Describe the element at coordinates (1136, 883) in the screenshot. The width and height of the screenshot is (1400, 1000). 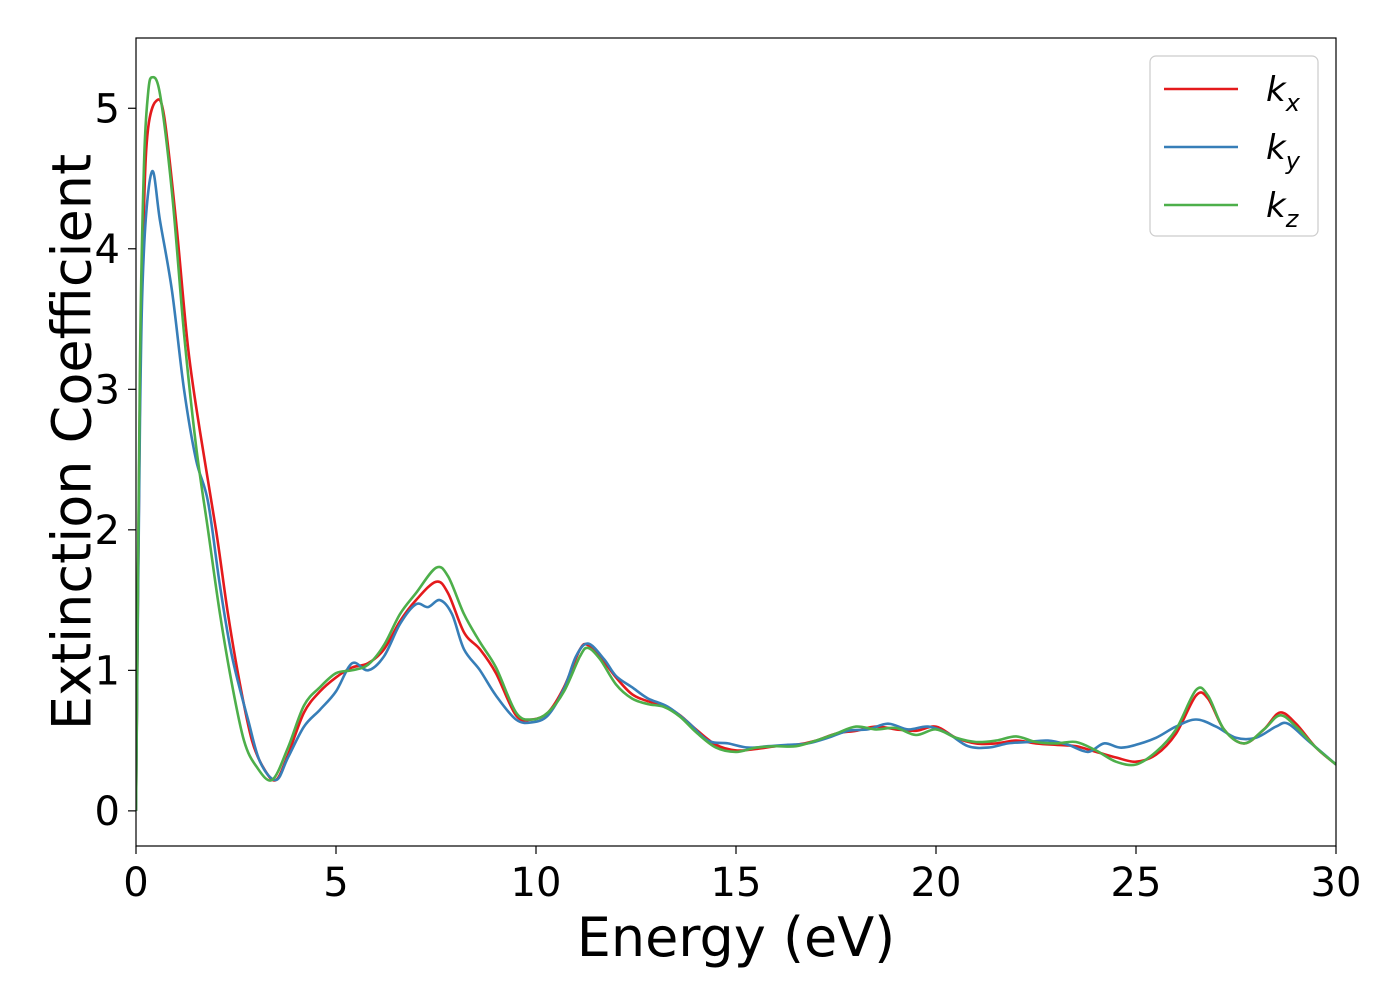
I see `x-tick-label: 25` at that location.